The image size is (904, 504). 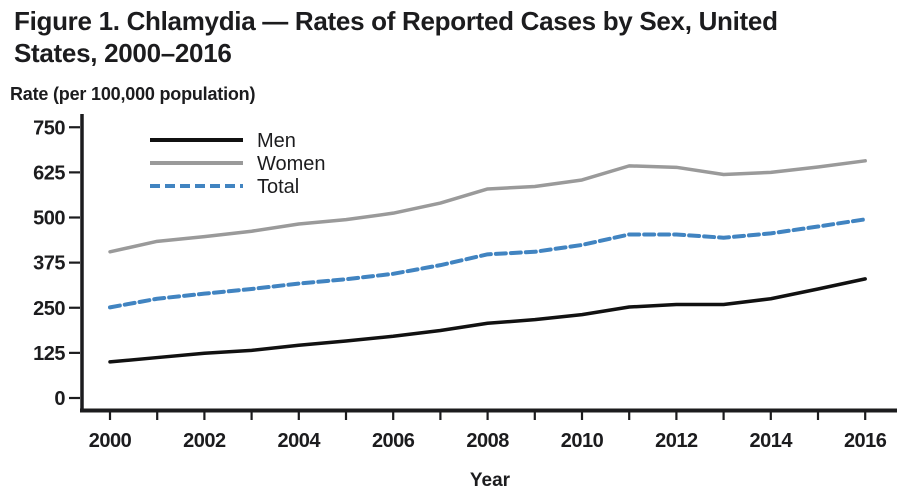 What do you see at coordinates (487, 320) in the screenshot?
I see `men-series-line` at bounding box center [487, 320].